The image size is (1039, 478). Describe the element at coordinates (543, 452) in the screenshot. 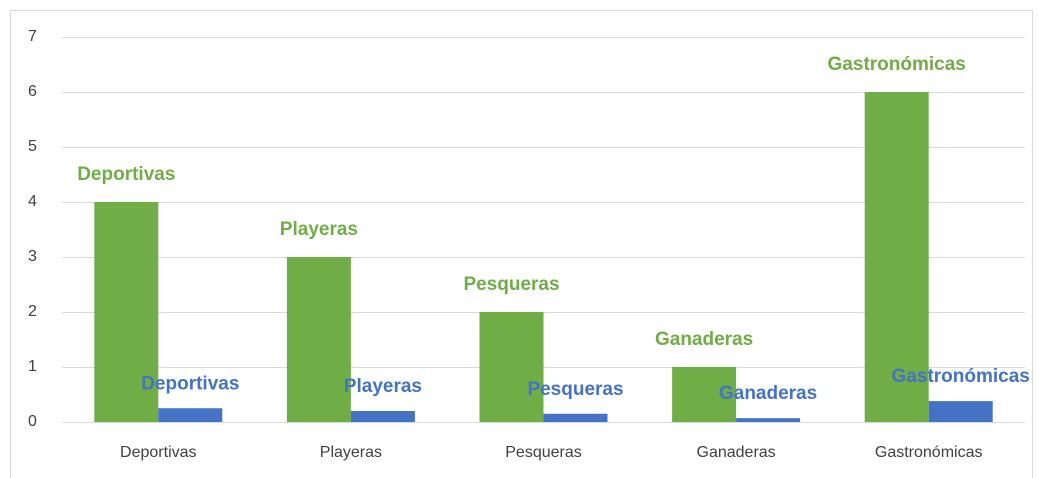

I see `x-tick-label: Pesqueras` at that location.